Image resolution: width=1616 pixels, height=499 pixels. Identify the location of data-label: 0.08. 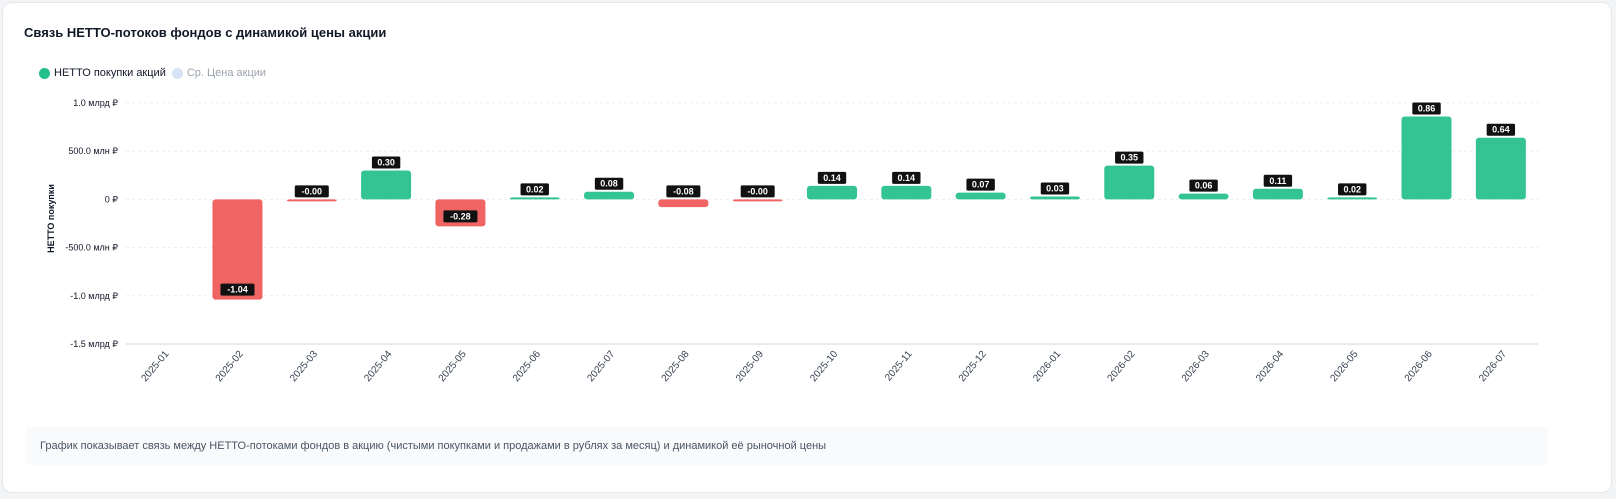
(609, 184).